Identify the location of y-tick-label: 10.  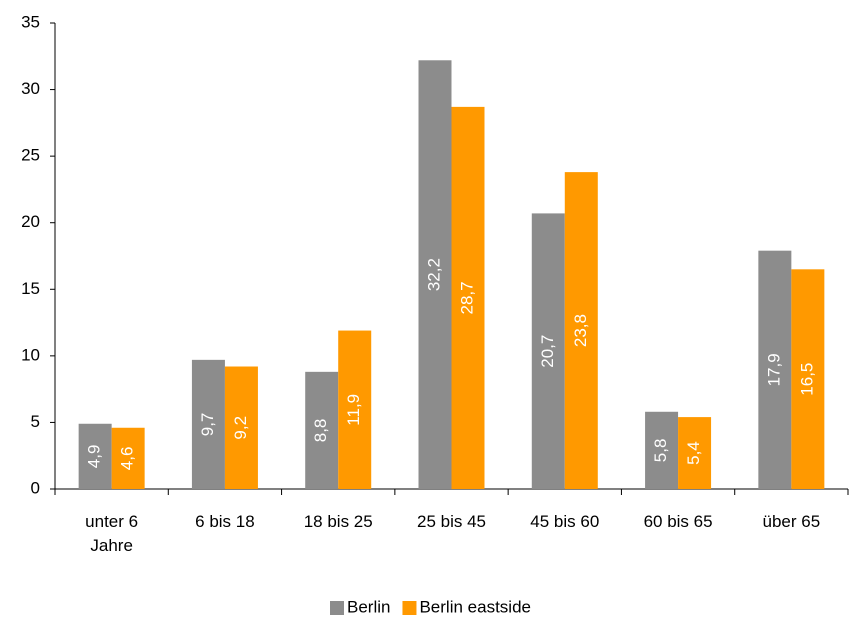
(30, 354).